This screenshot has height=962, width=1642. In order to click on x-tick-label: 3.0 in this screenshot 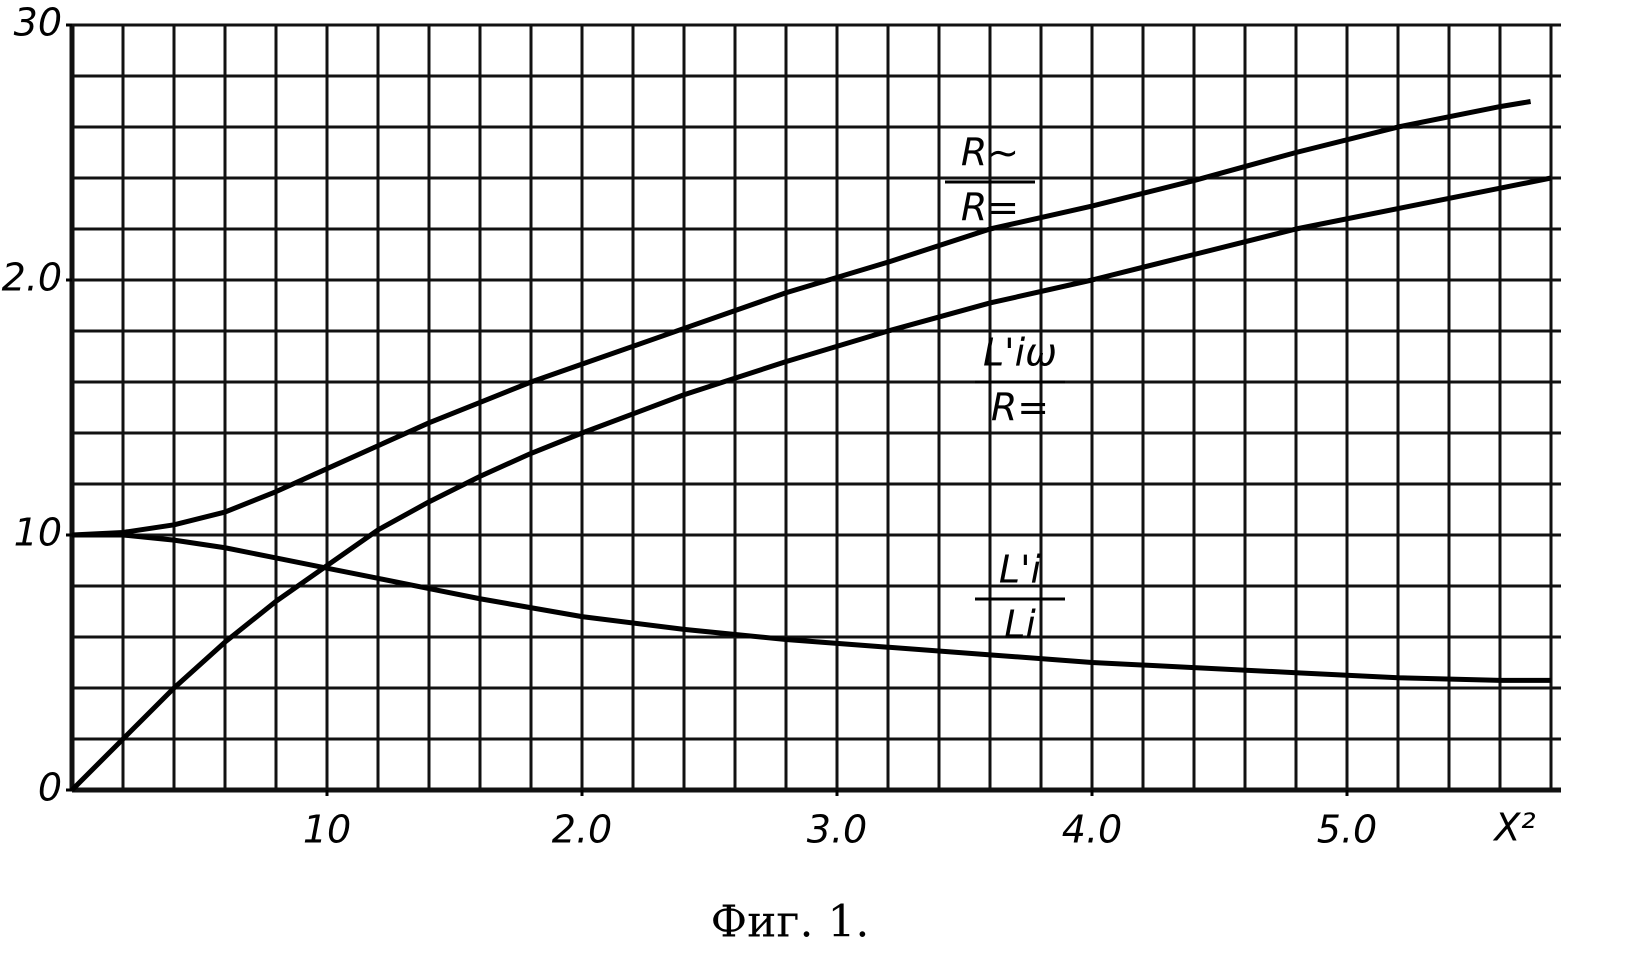, I will do `click(837, 830)`.